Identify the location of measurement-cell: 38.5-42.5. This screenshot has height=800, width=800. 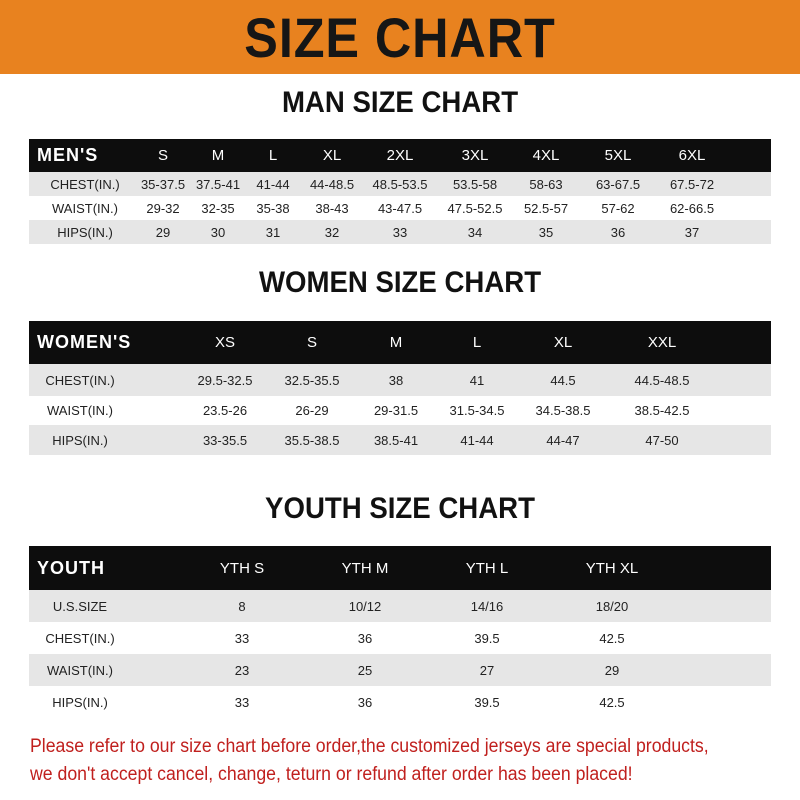
(662, 410).